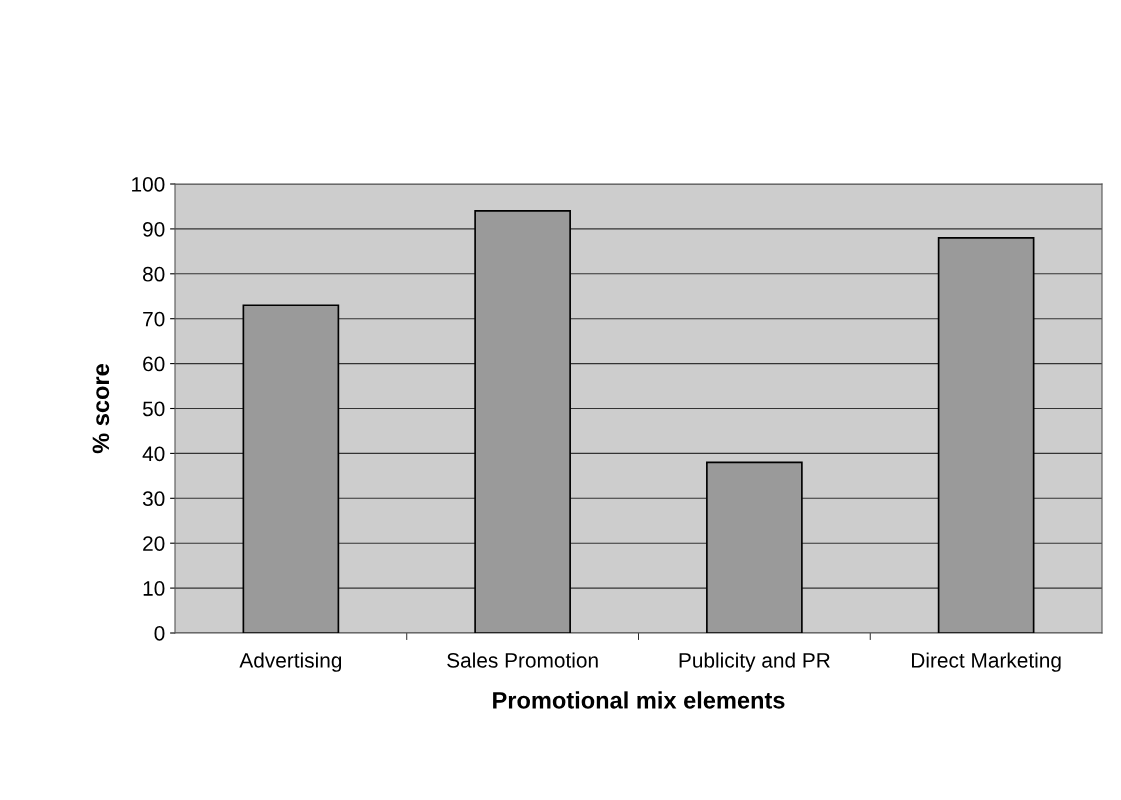  Describe the element at coordinates (154, 229) in the screenshot. I see `y-tick-label: 90` at that location.